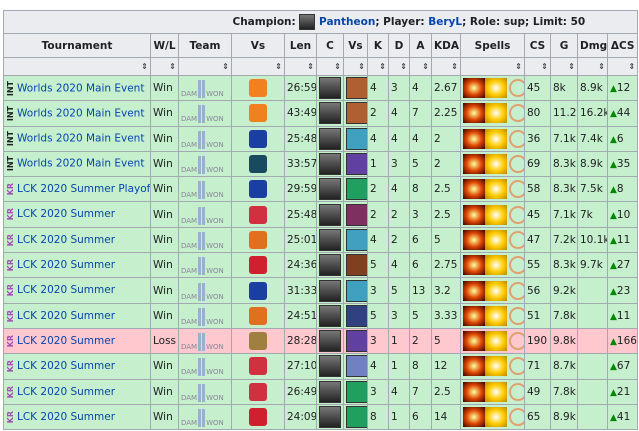 Image resolution: width=639 pixels, height=431 pixels. What do you see at coordinates (622, 265) in the screenshot?
I see `delta-cs: ▲27` at bounding box center [622, 265].